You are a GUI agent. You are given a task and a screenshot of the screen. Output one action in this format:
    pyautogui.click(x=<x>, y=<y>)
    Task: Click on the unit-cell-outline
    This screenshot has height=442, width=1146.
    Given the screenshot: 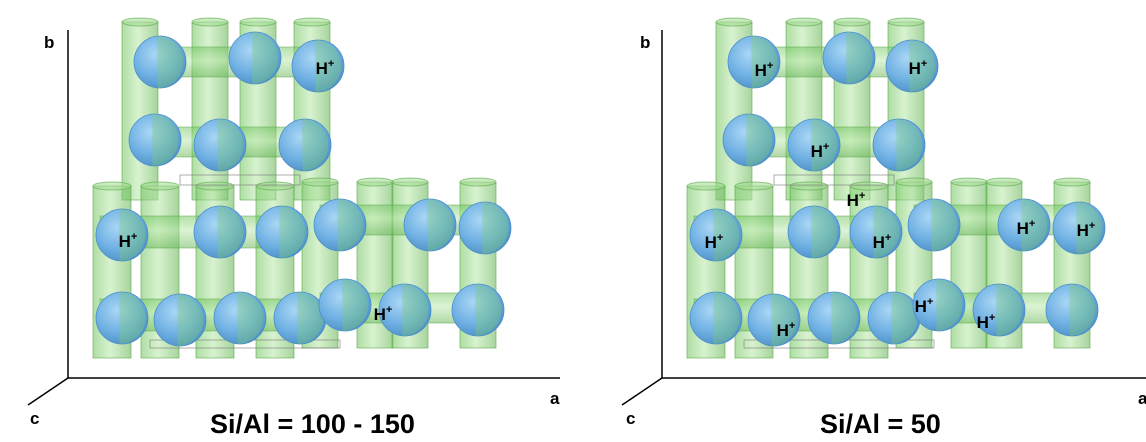 What is the action you would take?
    pyautogui.click(x=240, y=180)
    